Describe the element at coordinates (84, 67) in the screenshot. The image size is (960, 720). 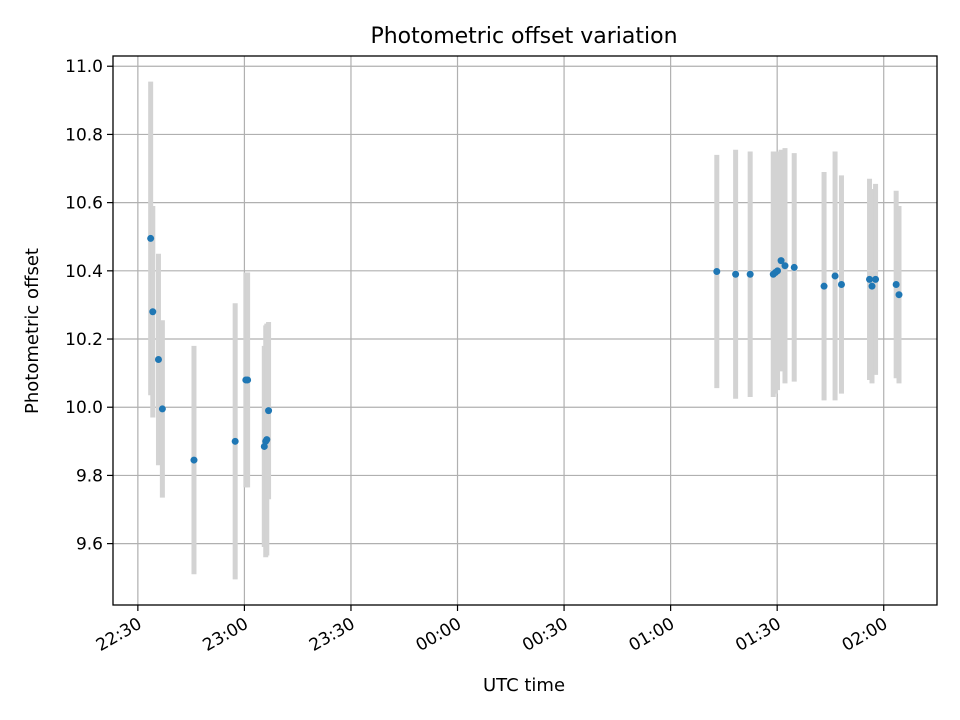
I see `y-tick-label: 11.0` at that location.